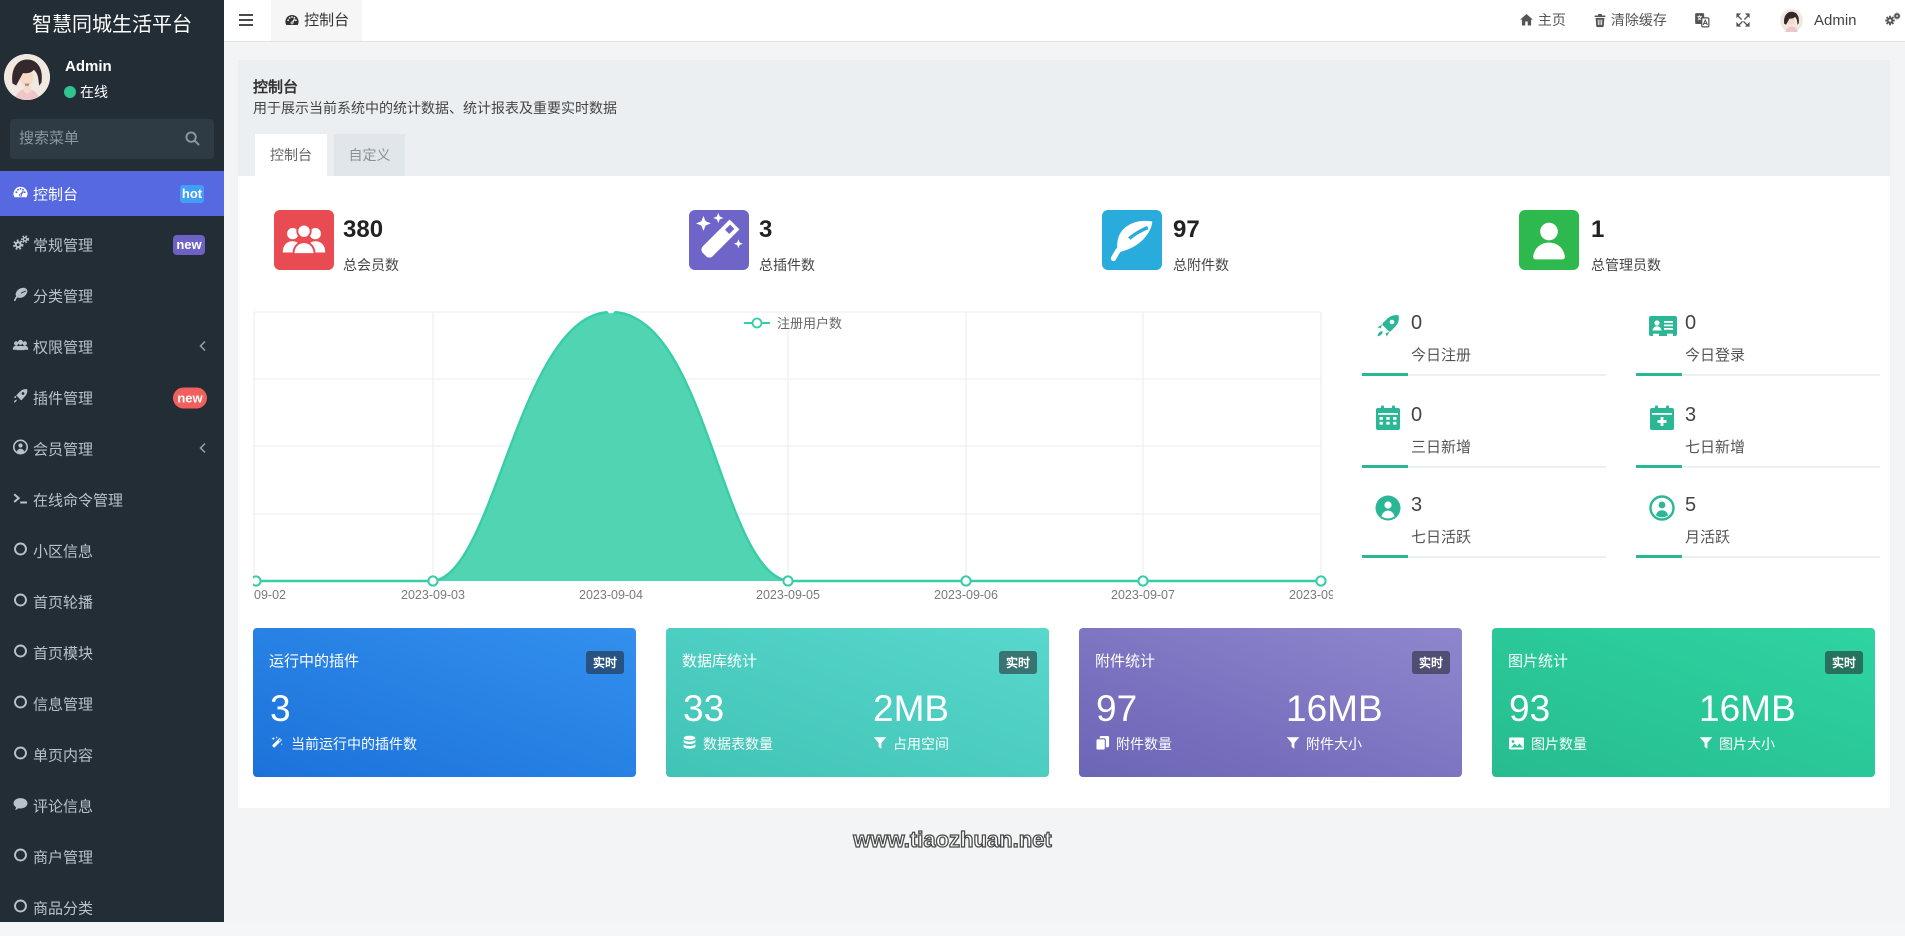  I want to click on svg-text: 2023-09-07, so click(1143, 595).